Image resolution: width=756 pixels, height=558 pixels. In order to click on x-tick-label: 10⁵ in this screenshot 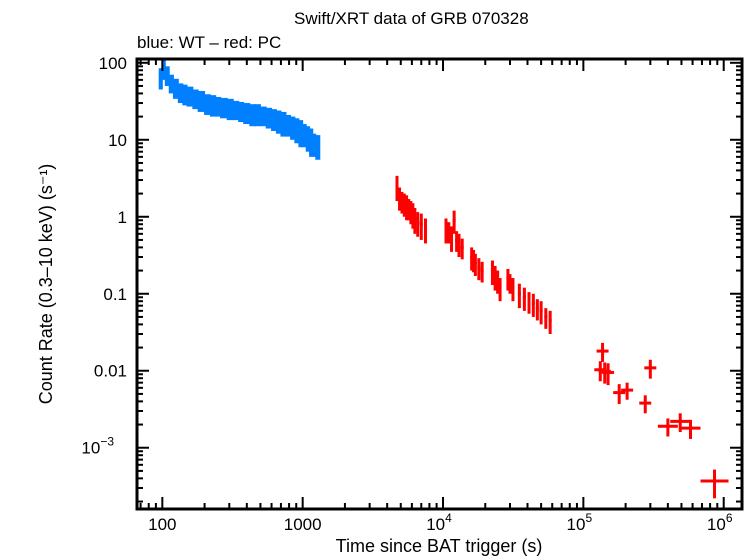, I will do `click(580, 522)`.